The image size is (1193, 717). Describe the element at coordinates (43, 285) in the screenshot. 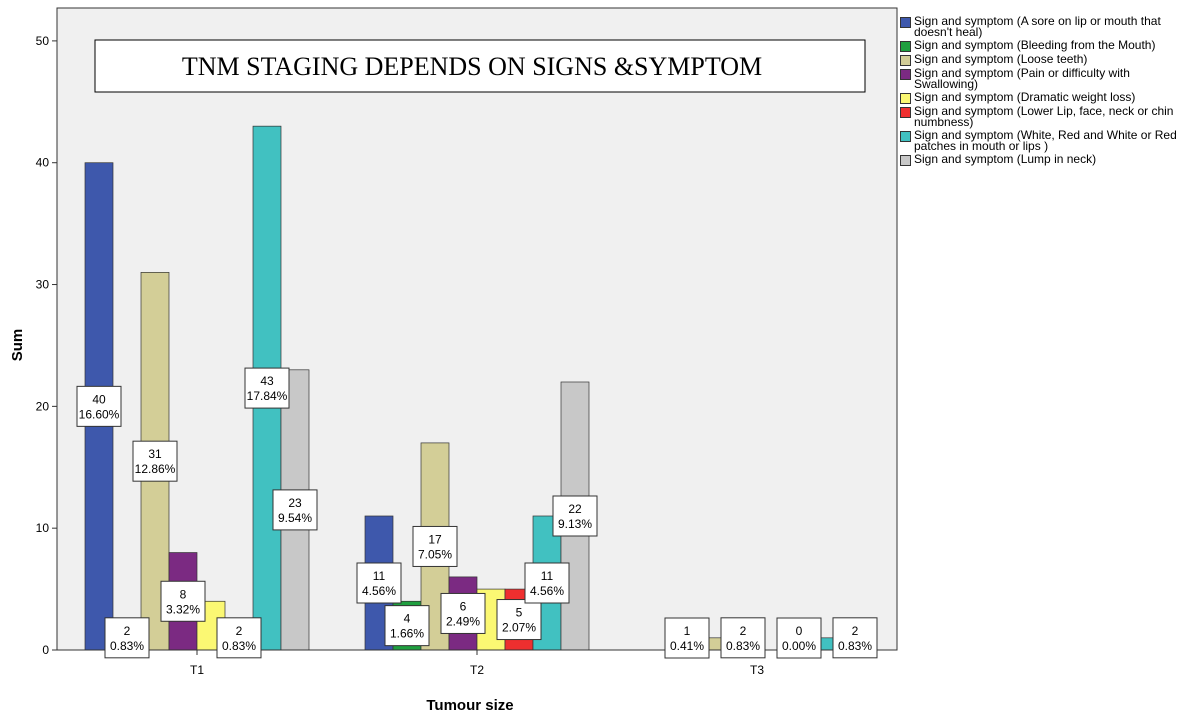

I see `y-tick-label: 30` at that location.